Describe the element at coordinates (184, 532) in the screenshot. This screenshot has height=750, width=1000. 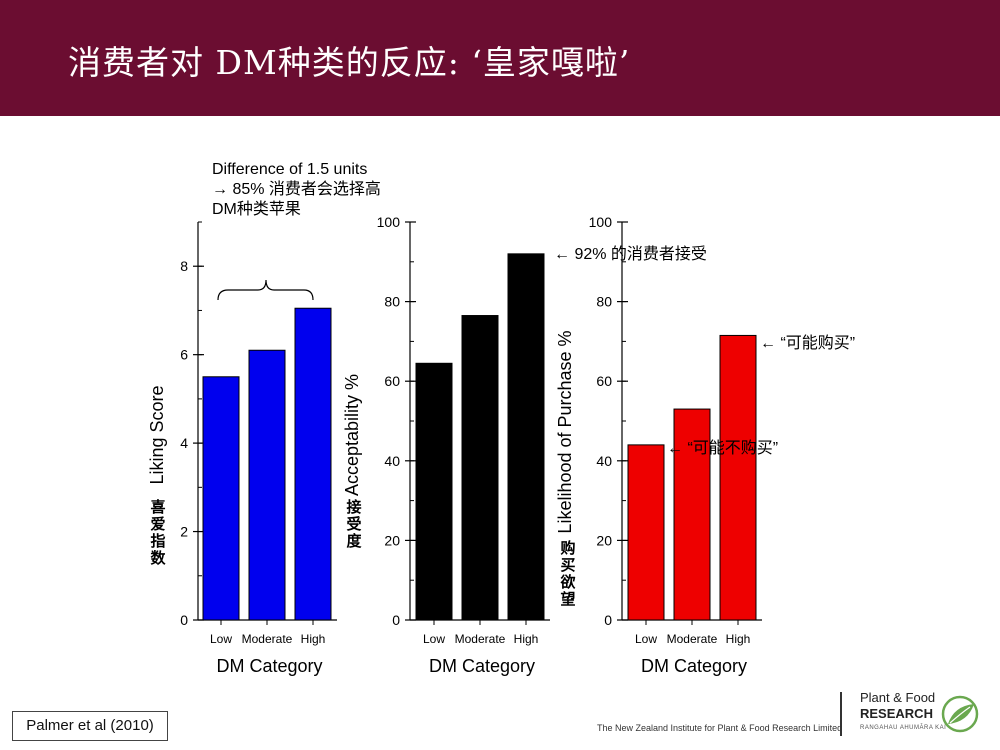
I see `y-tick-label: 2` at that location.